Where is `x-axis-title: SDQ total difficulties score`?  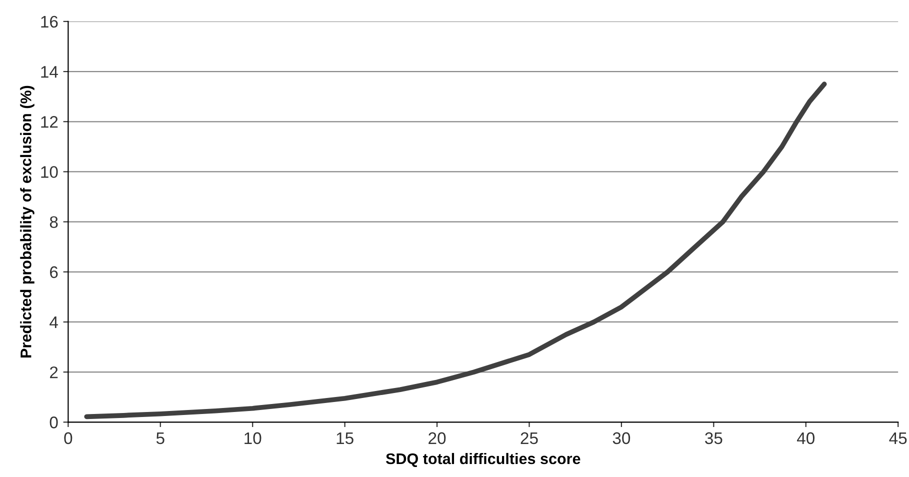 x-axis-title: SDQ total difficulties score is located at coordinates (483, 460).